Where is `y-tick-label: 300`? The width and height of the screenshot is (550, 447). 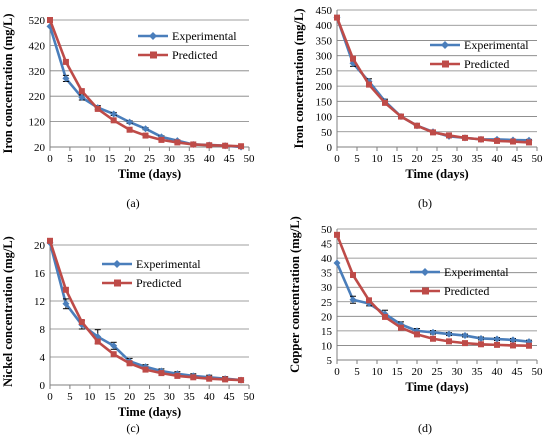 y-tick-label: 300 is located at coordinates (324, 57).